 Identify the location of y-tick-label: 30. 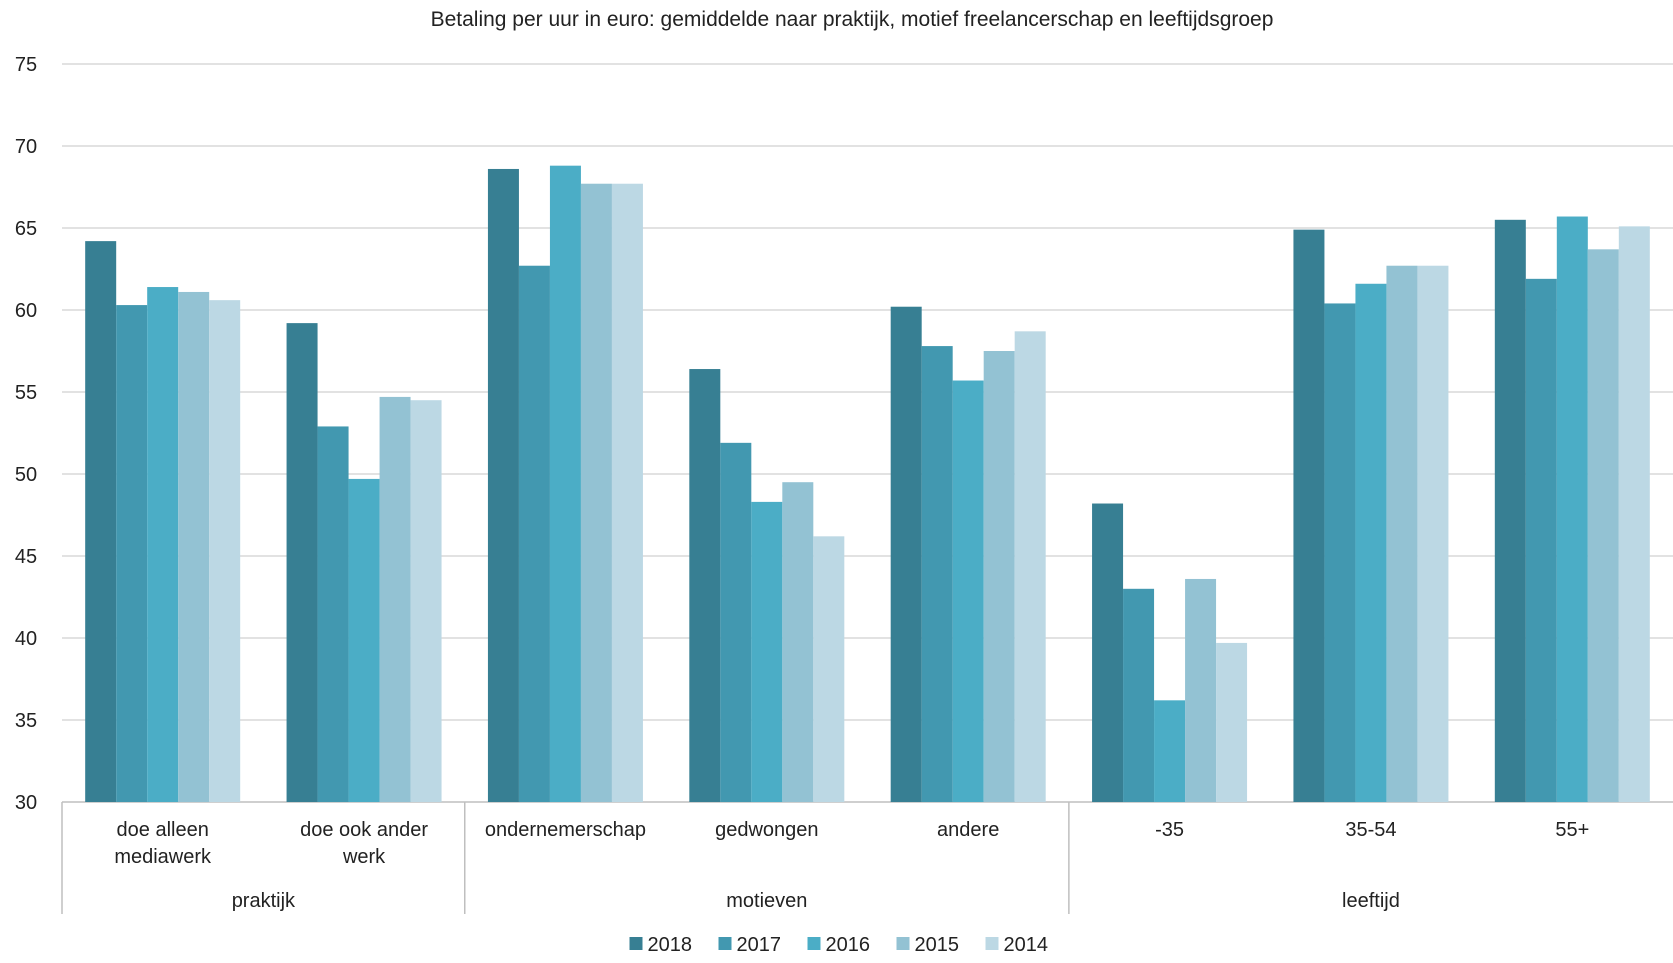
(26, 803).